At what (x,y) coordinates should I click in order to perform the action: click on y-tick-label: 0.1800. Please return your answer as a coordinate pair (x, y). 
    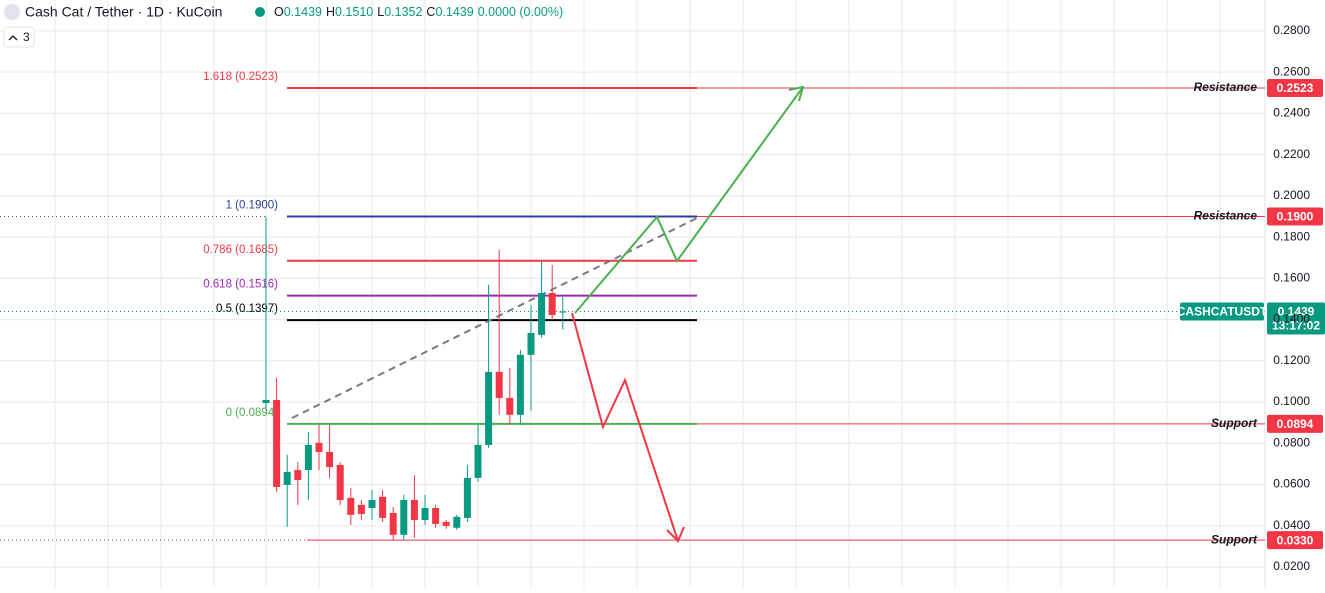
    Looking at the image, I should click on (1291, 236).